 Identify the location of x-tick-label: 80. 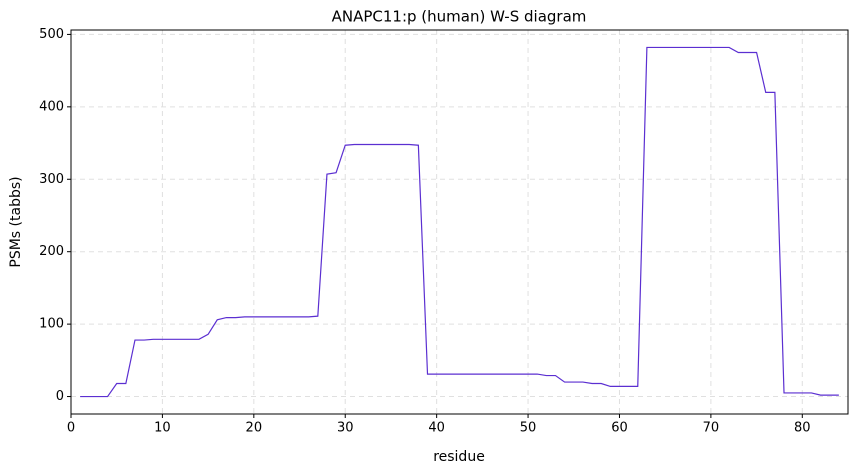
(802, 428).